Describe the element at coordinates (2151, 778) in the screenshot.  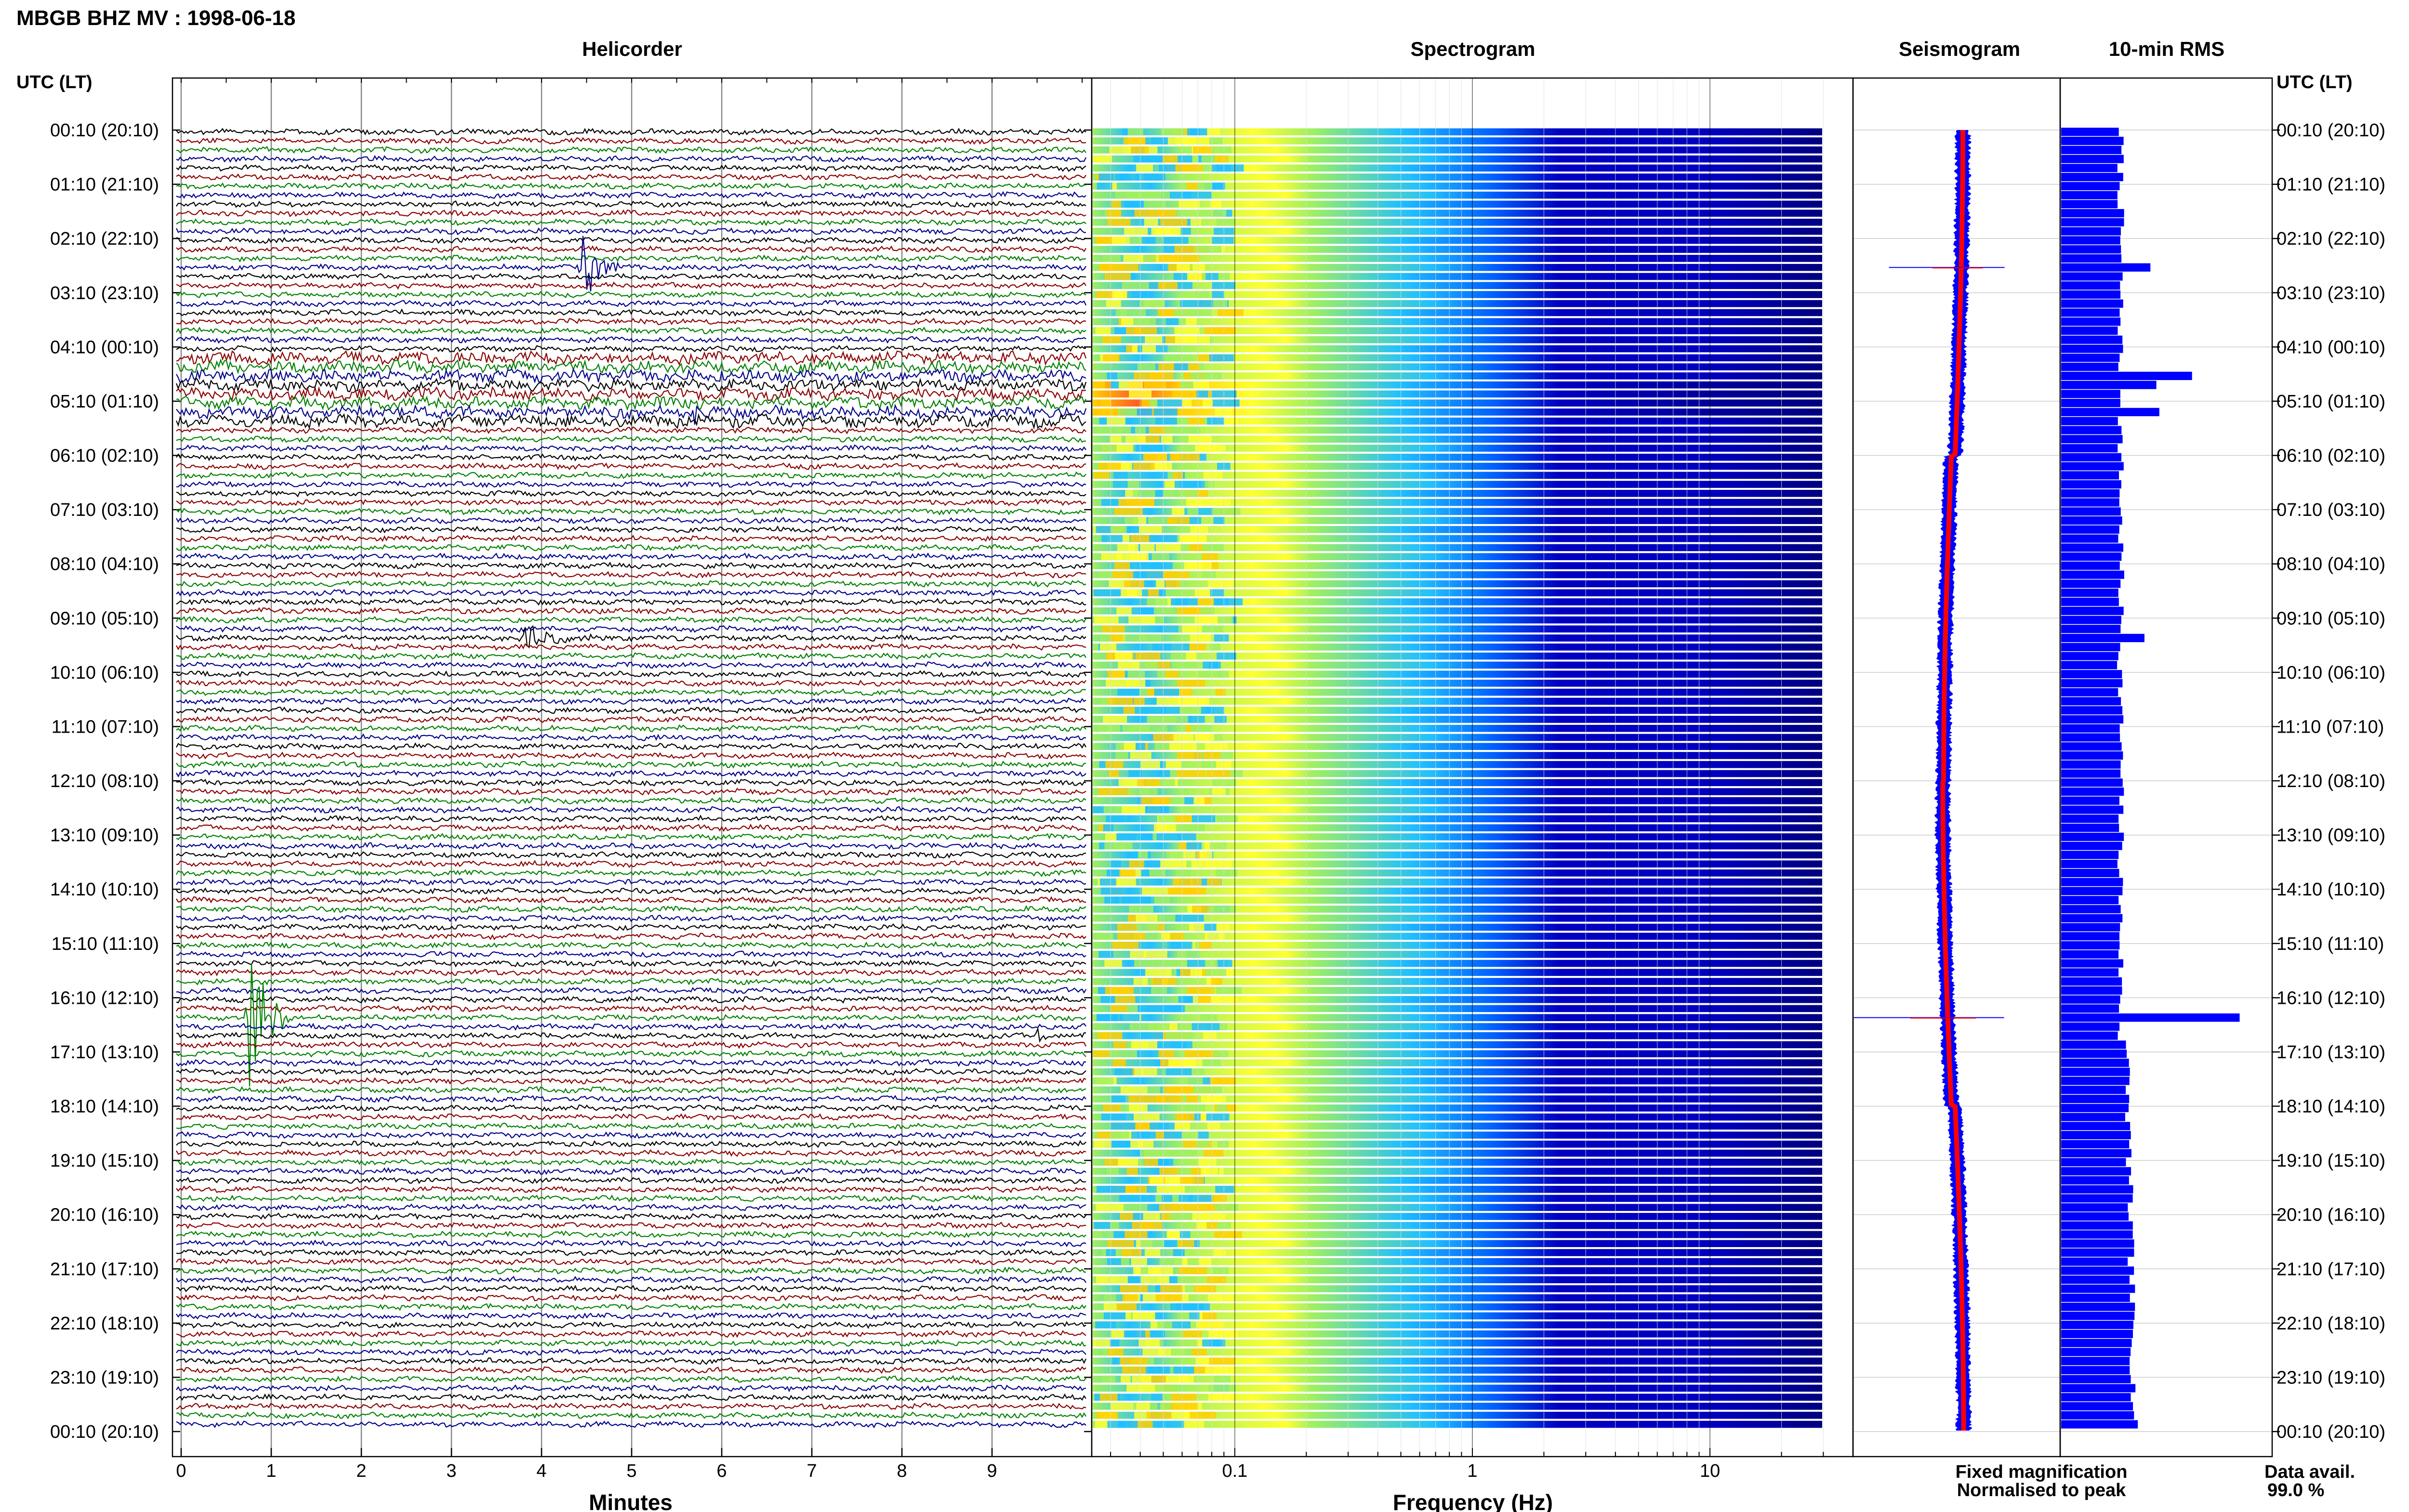
I see `rms-bars` at that location.